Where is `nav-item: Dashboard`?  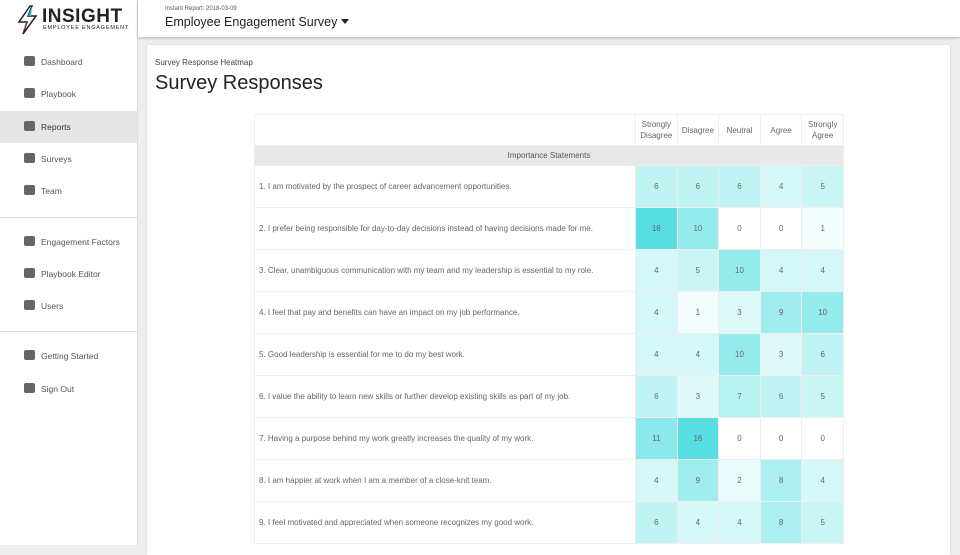
nav-item: Dashboard is located at coordinates (68, 62).